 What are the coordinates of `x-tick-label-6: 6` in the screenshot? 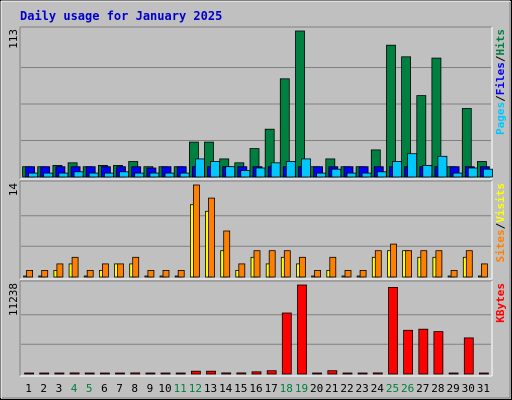 It's located at (104, 388).